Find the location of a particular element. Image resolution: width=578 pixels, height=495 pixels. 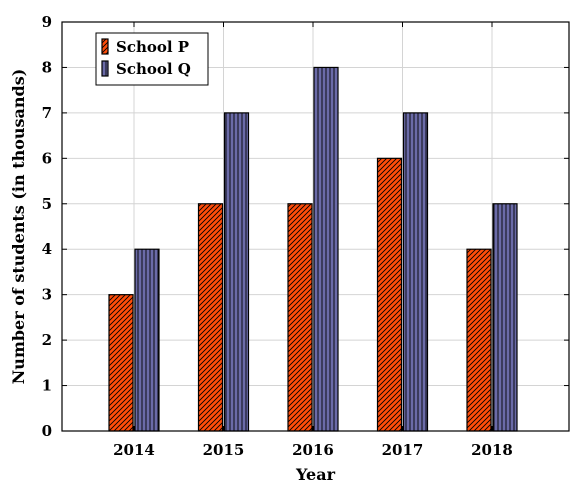

y-tick-label: 2 is located at coordinates (47, 340).